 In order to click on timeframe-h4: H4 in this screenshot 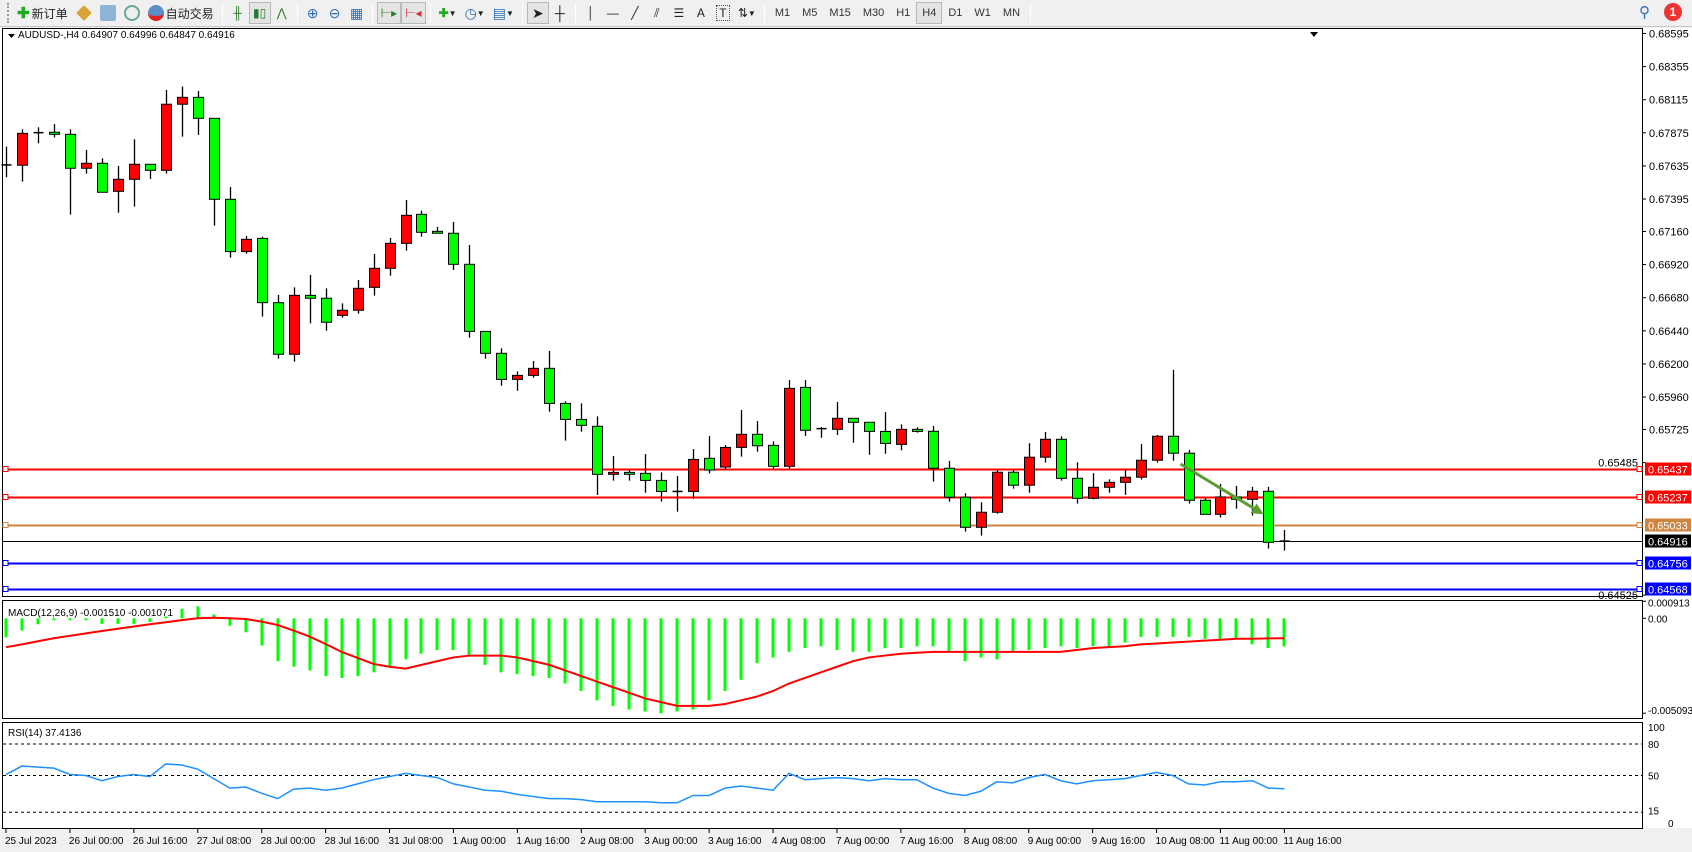, I will do `click(929, 13)`.